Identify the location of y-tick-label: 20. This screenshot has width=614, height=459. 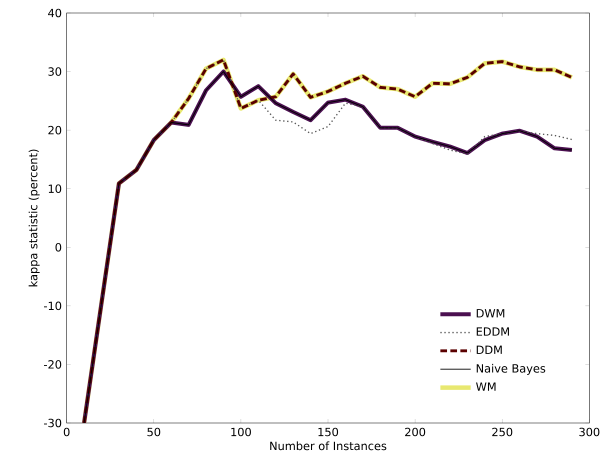
(55, 130).